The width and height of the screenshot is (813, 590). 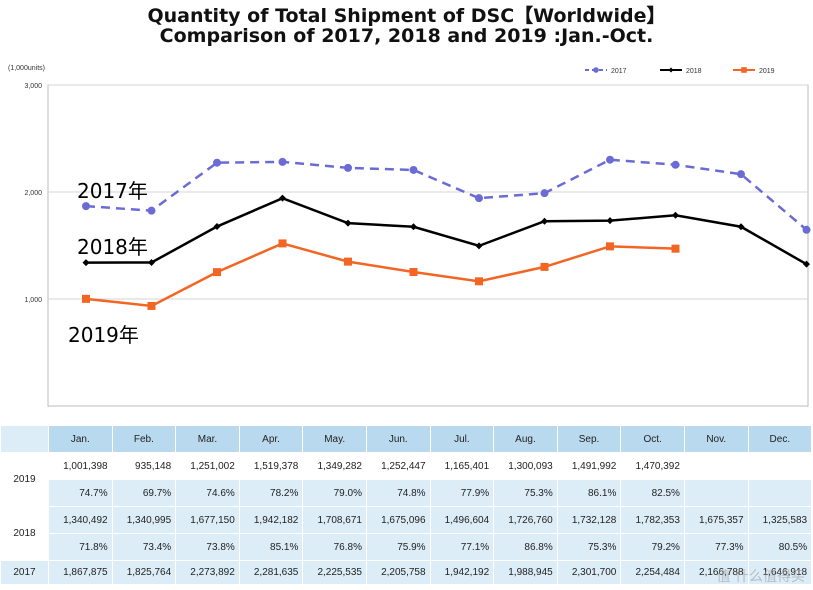 I want to click on y-axis-label: (1,000units), so click(x=26, y=68).